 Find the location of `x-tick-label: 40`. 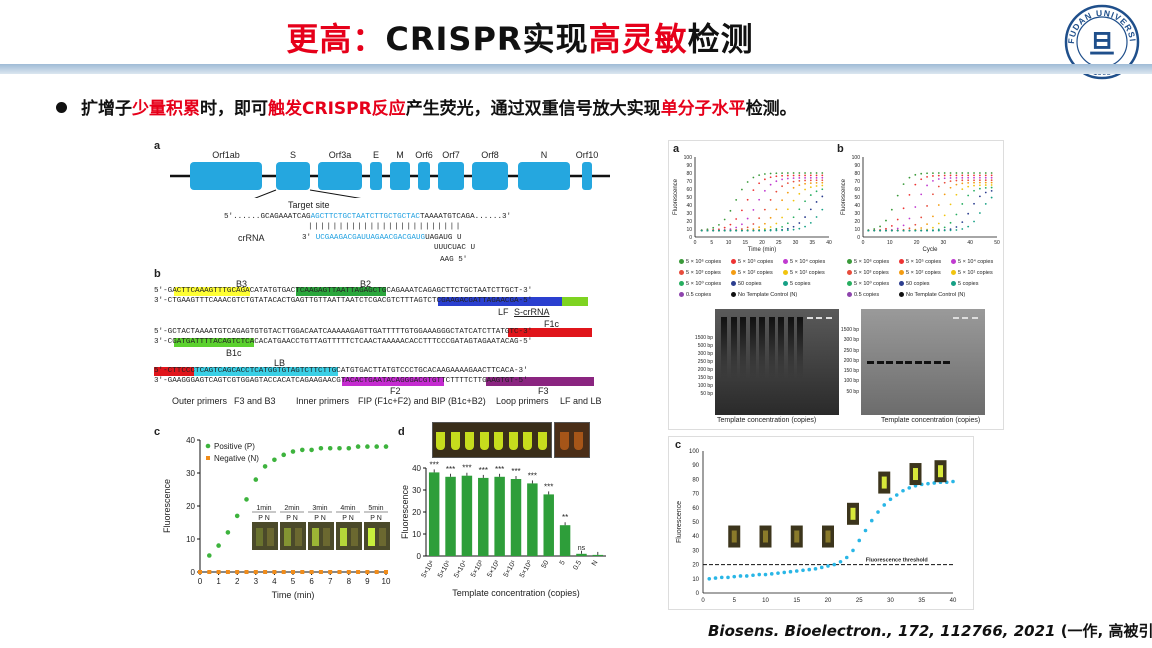

x-tick-label: 40 is located at coordinates (953, 601).